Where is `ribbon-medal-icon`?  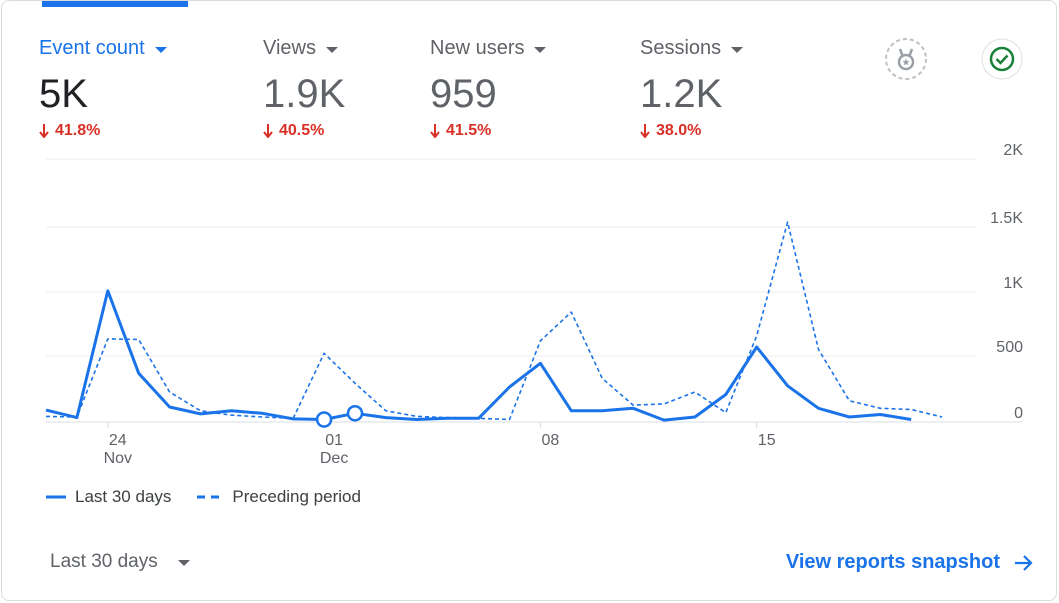 ribbon-medal-icon is located at coordinates (906, 59).